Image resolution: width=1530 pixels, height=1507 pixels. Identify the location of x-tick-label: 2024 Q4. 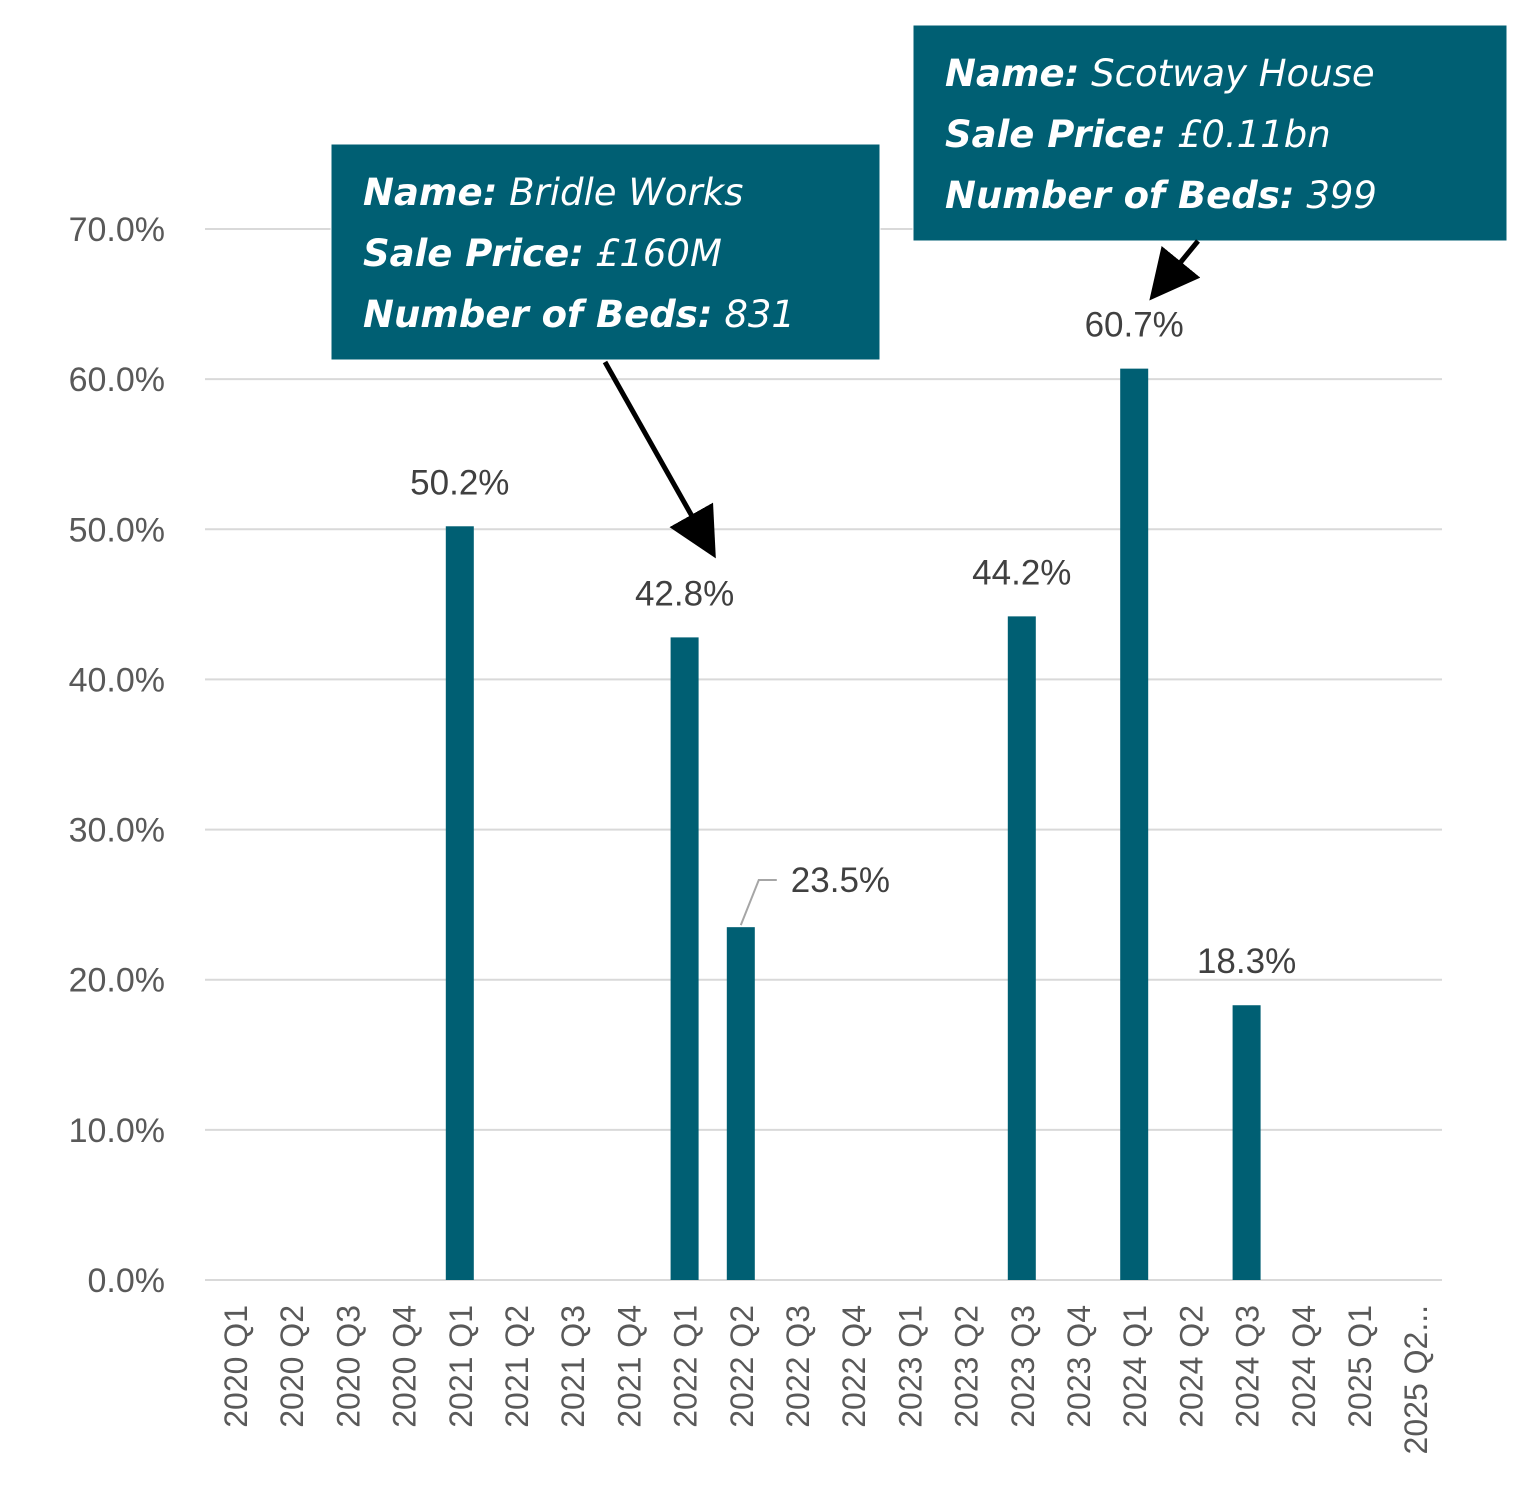
(1304, 1366).